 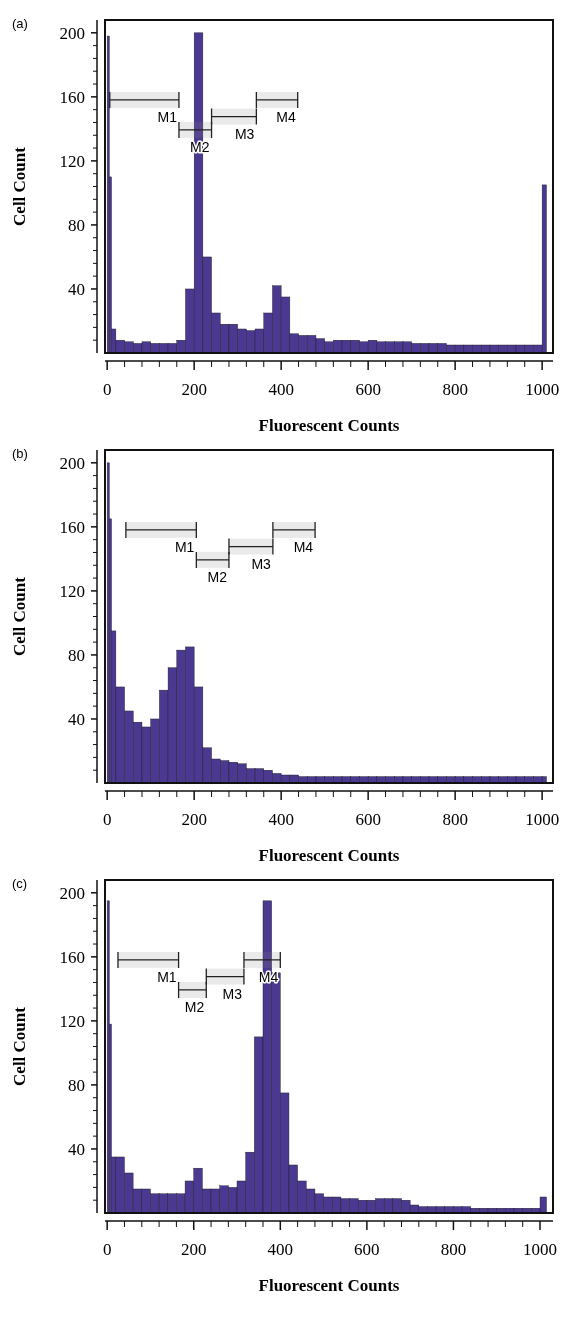 I want to click on chart-title: (c), so click(x=20, y=883).